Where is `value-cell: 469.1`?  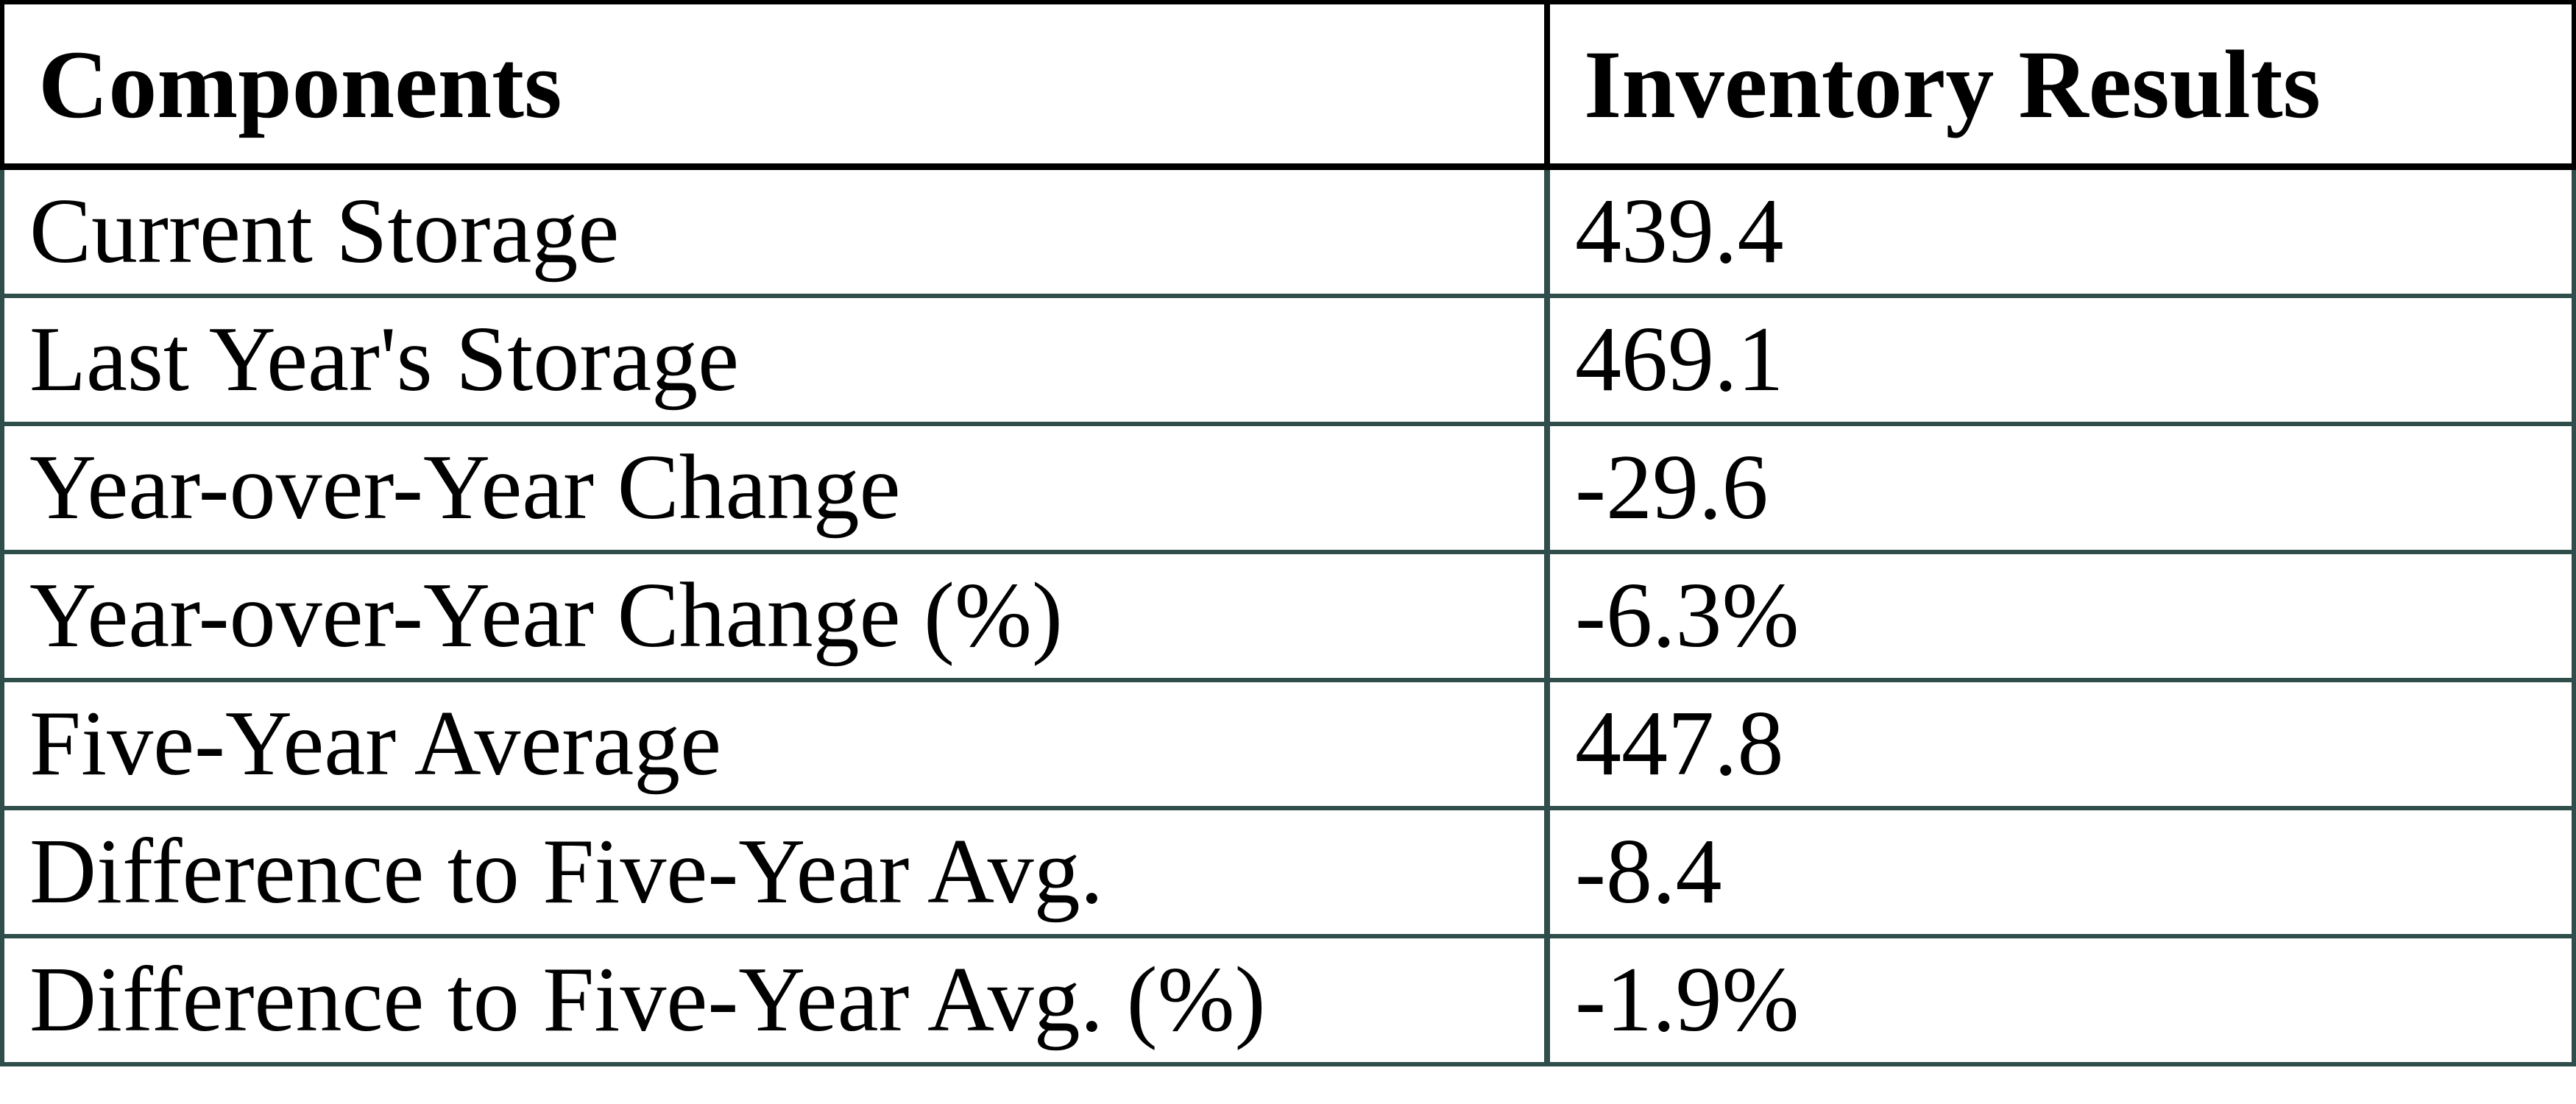 value-cell: 469.1 is located at coordinates (2060, 360).